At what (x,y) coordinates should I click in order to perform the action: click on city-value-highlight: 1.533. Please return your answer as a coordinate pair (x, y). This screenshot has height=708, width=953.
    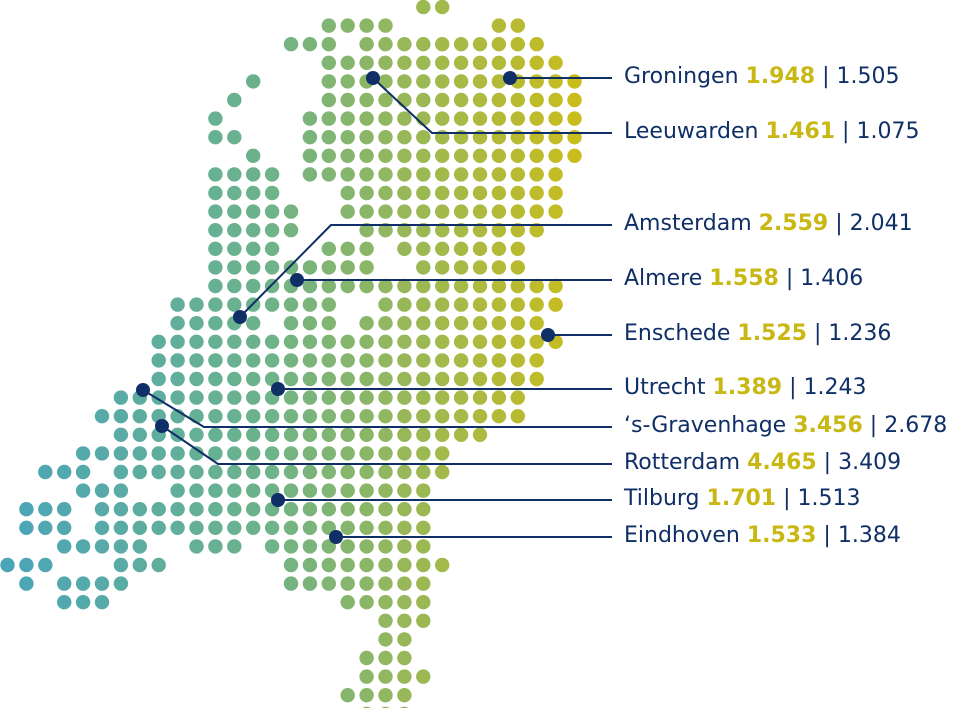
    Looking at the image, I should click on (781, 535).